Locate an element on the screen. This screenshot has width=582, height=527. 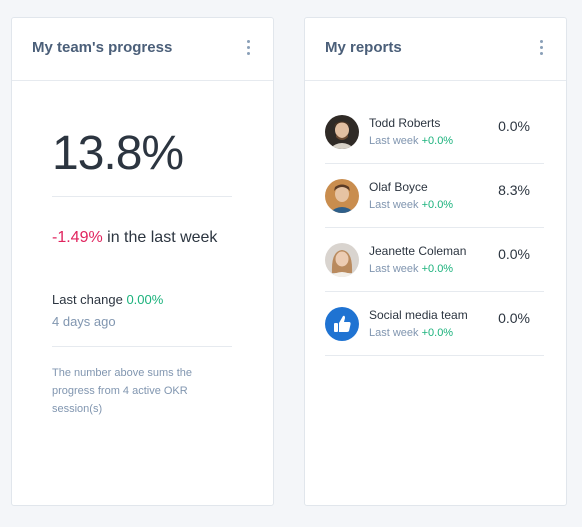
team-progress-value: 13.8% is located at coordinates (118, 153).